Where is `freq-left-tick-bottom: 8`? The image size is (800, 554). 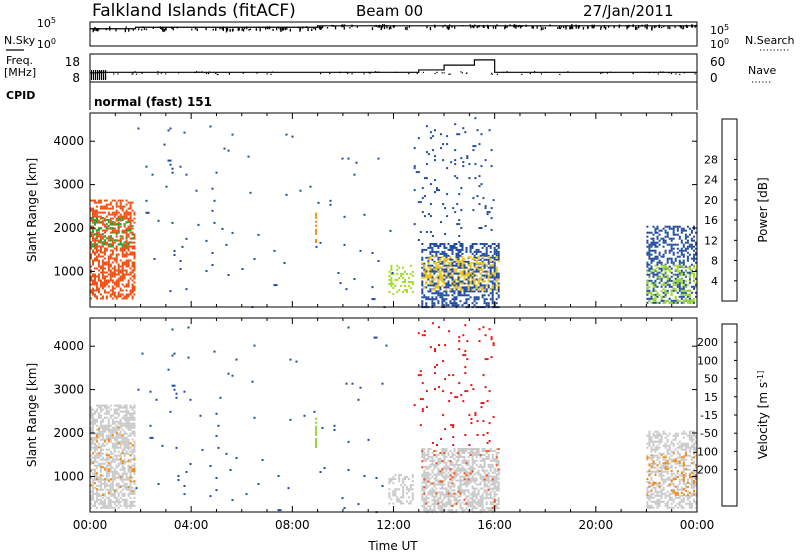
freq-left-tick-bottom: 8 is located at coordinates (76, 78).